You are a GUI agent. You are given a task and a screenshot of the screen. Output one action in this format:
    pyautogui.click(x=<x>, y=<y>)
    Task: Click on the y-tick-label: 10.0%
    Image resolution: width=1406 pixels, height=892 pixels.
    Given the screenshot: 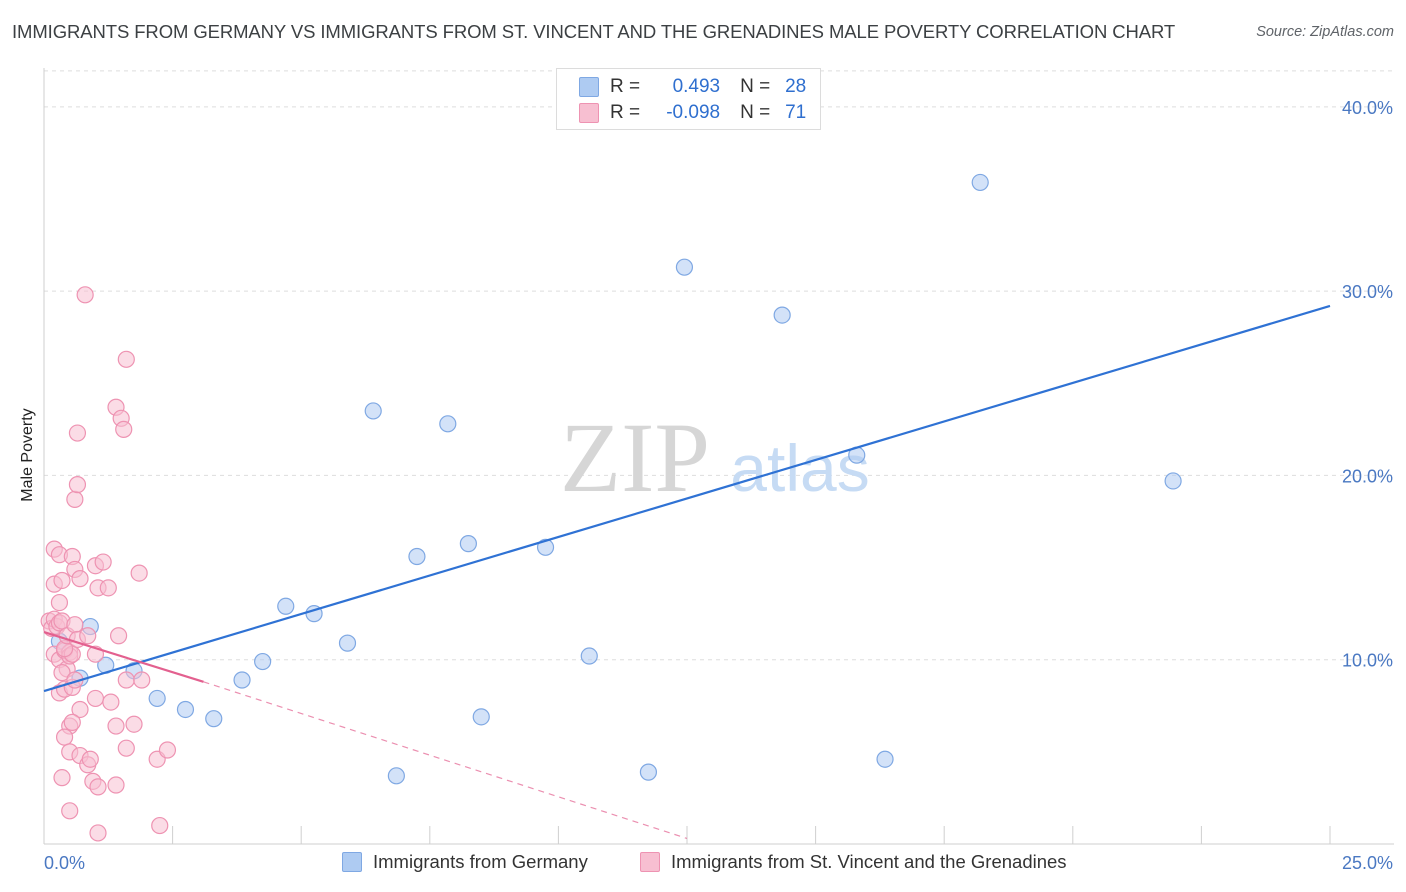 What is the action you would take?
    pyautogui.click(x=1367, y=661)
    